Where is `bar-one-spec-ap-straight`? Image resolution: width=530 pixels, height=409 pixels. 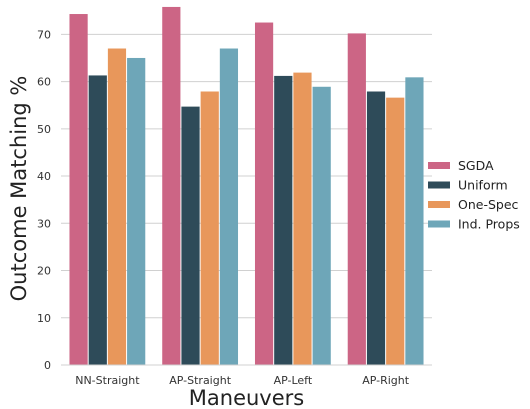
bar-one-spec-ap-straight is located at coordinates (209, 228).